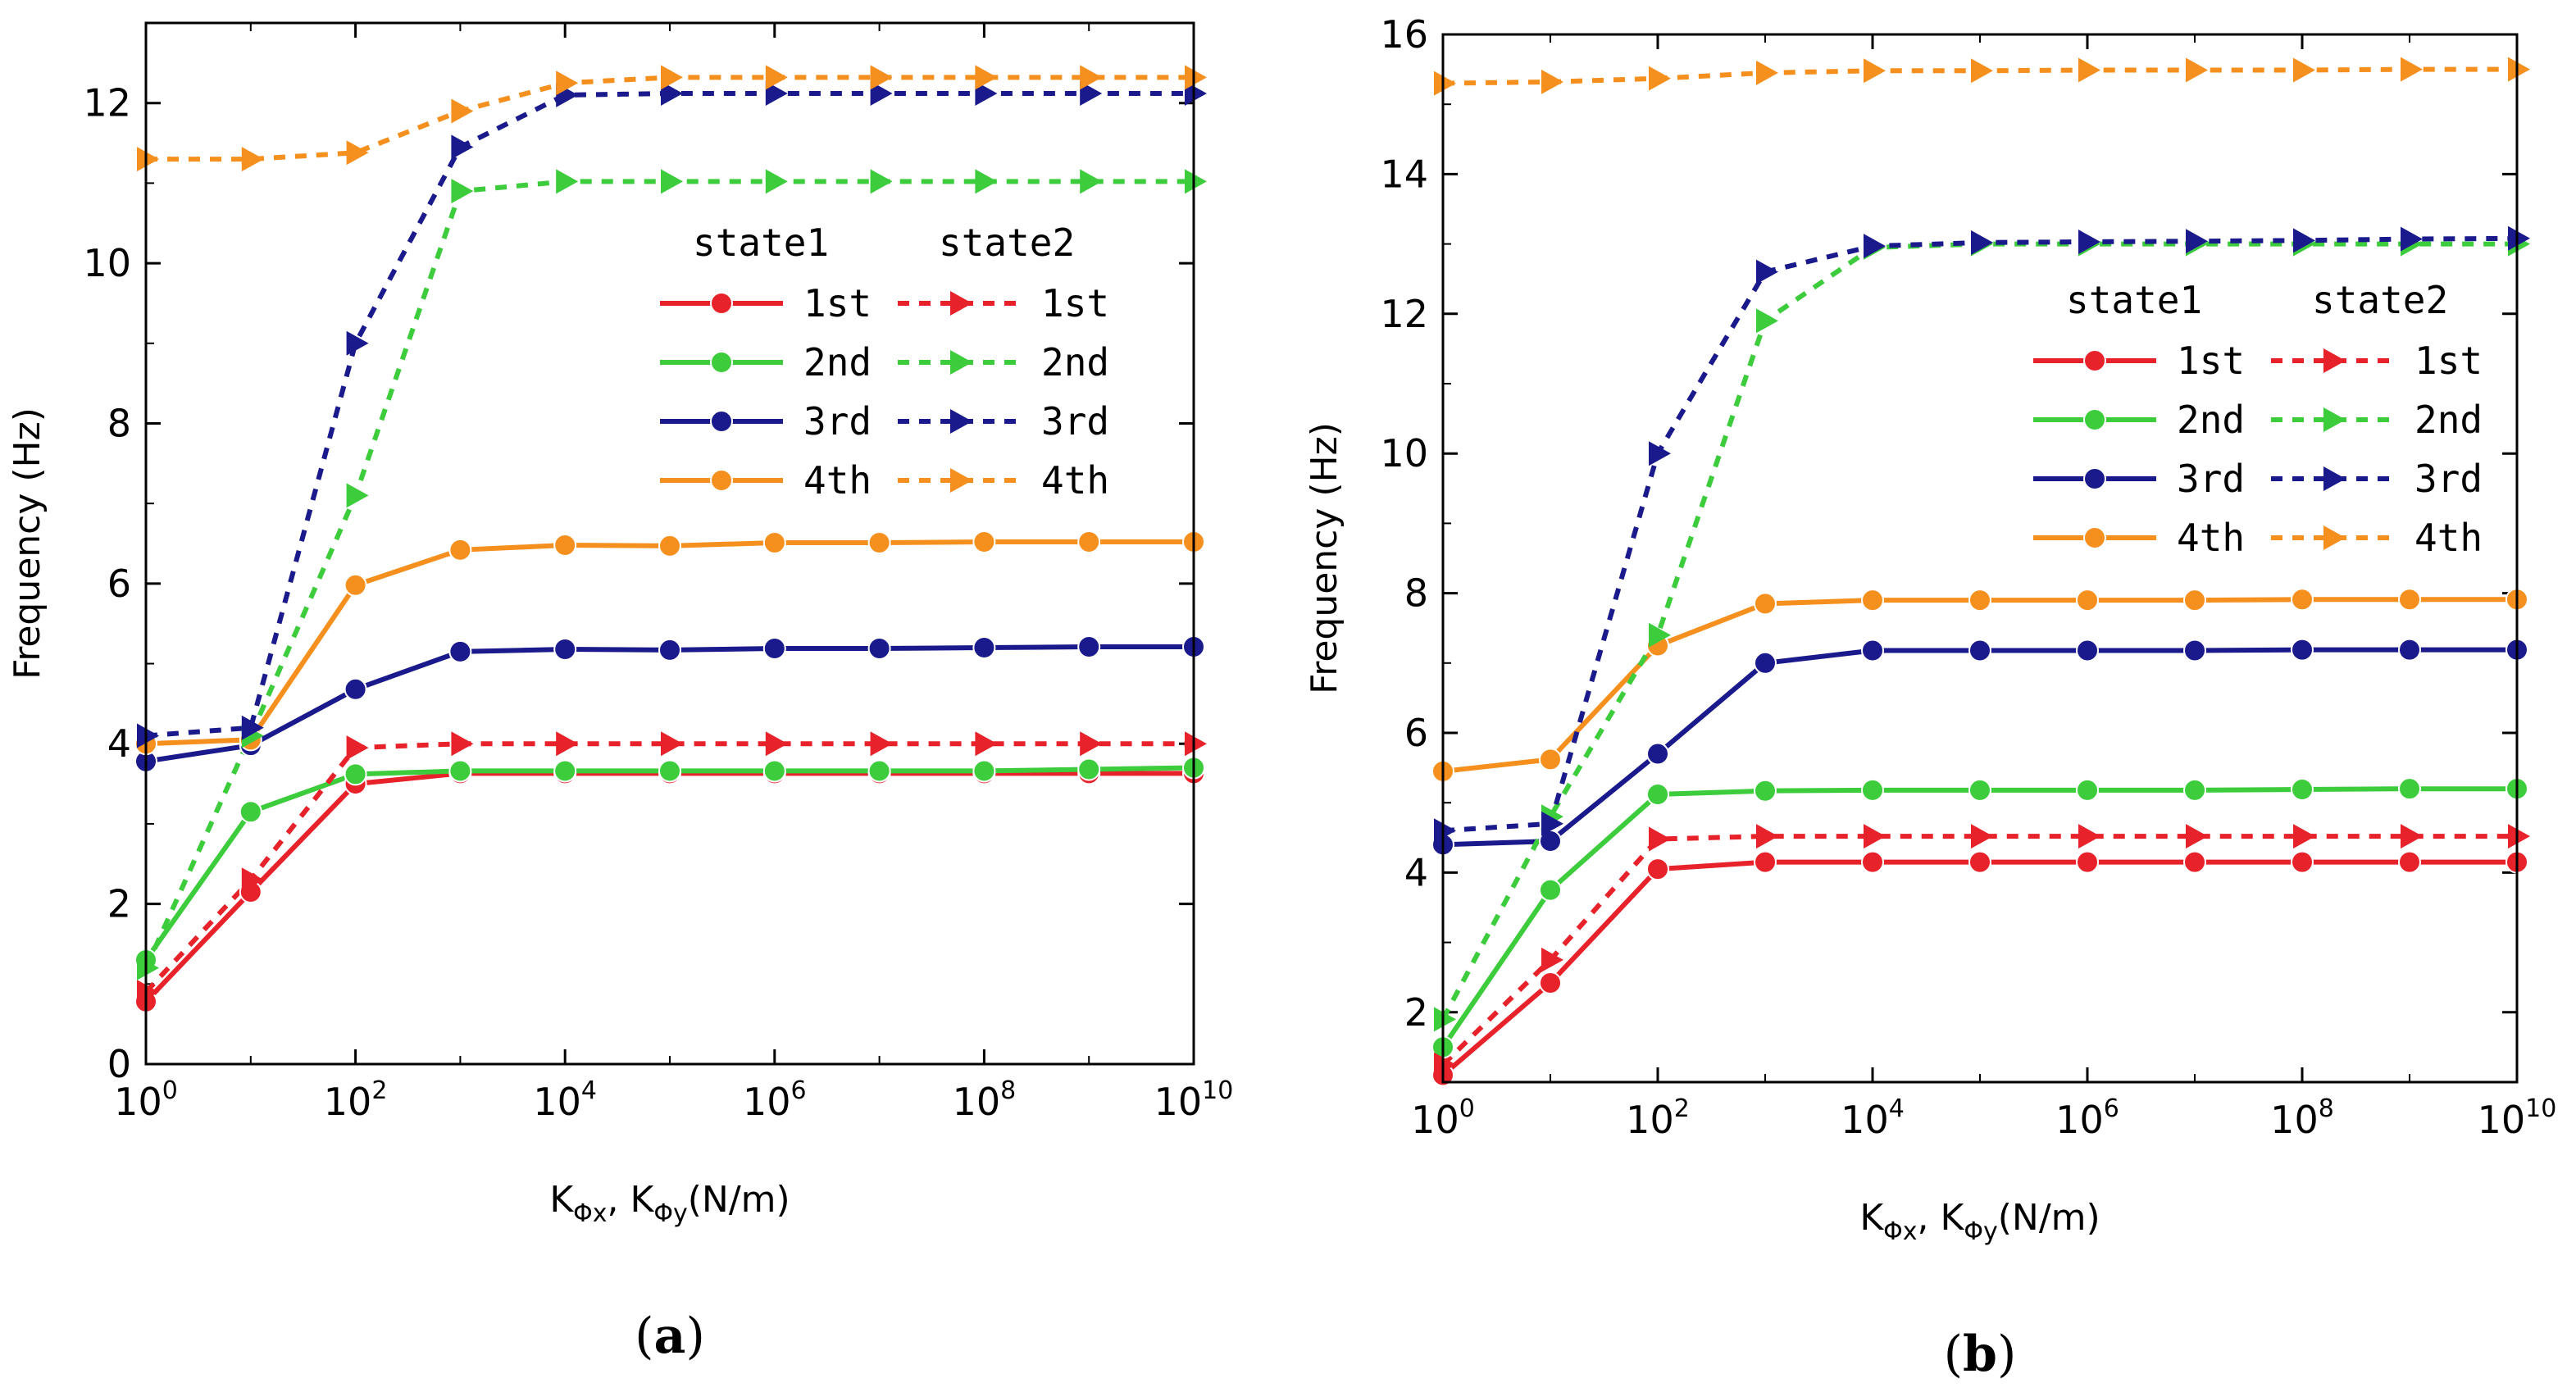 This screenshot has width=2576, height=1392. I want to click on y-tick-label: 6, so click(1416, 733).